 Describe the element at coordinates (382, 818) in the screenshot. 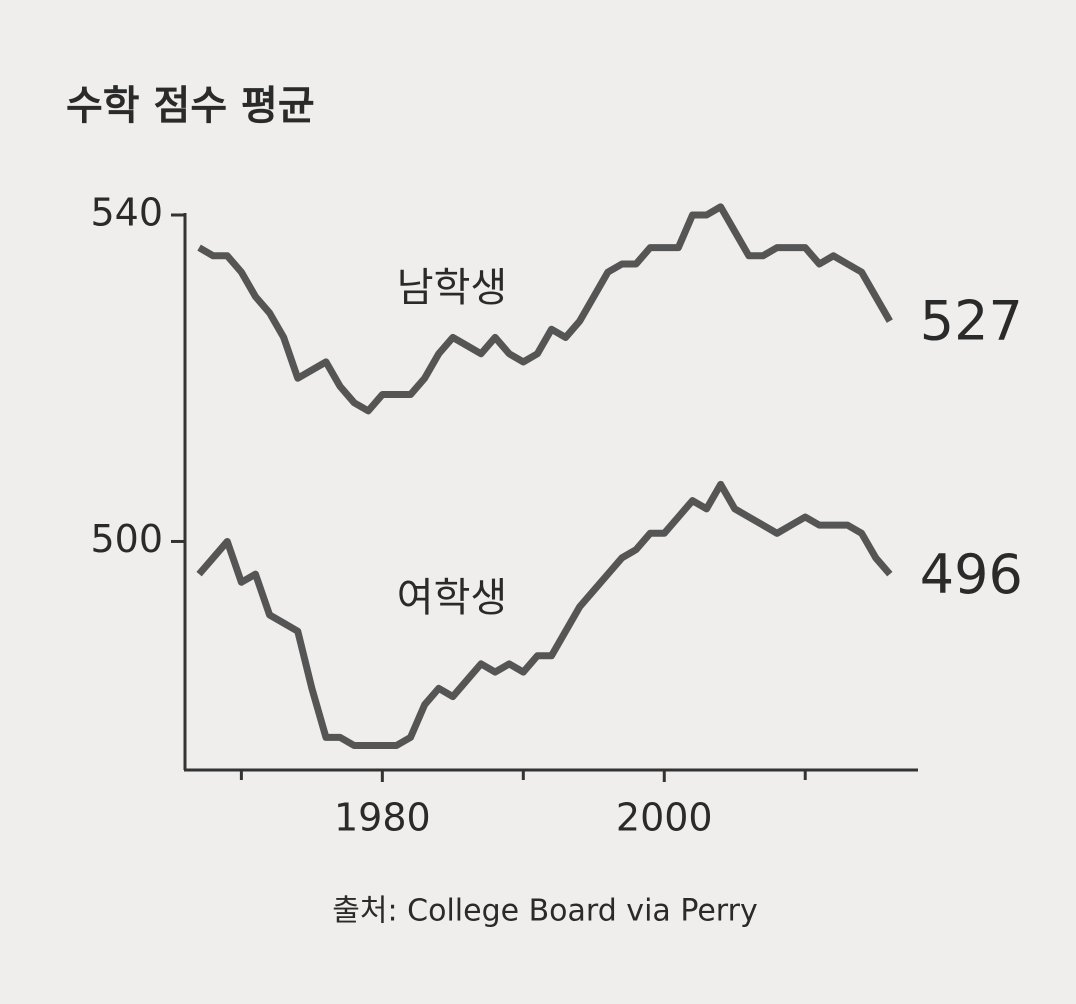

I see `x-tick-label: 1980` at that location.